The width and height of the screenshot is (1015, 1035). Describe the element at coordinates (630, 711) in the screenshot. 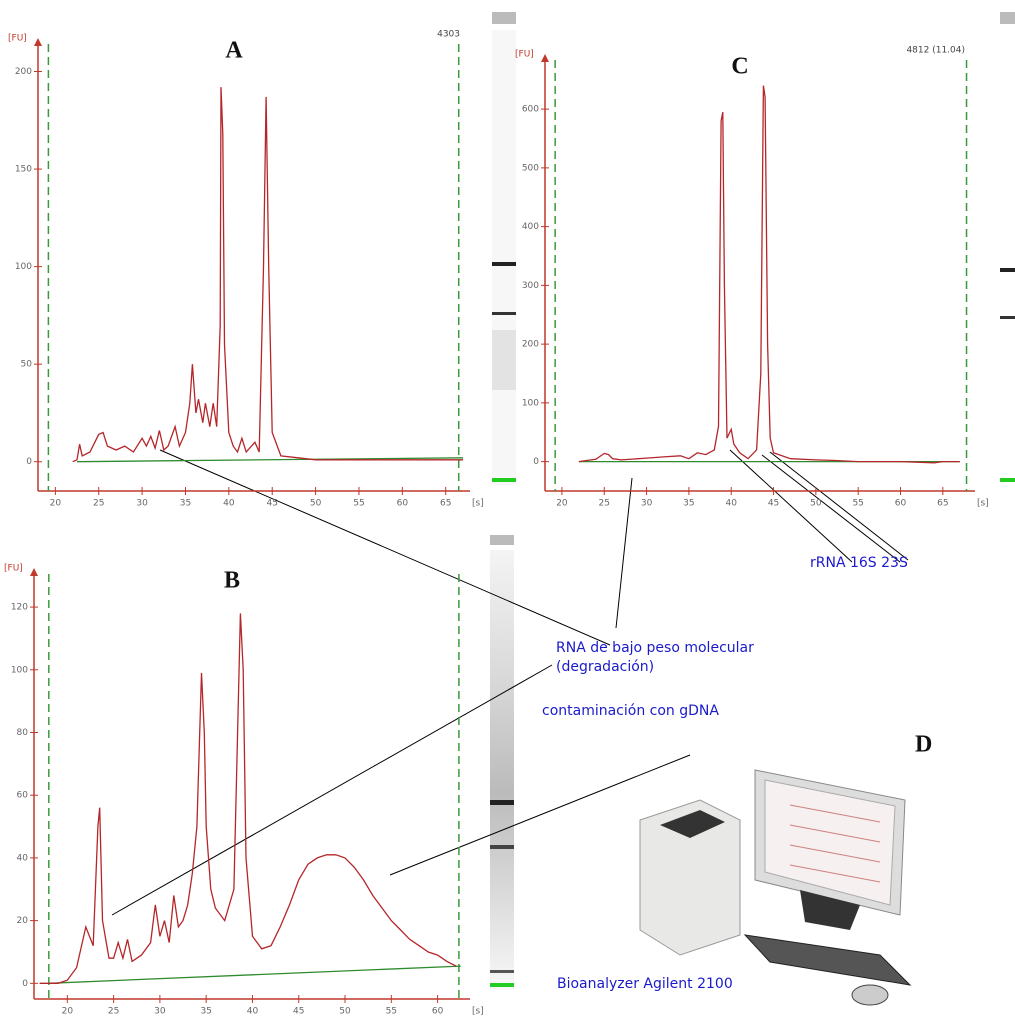

I see `annotation: contaminación con gDNA` at that location.